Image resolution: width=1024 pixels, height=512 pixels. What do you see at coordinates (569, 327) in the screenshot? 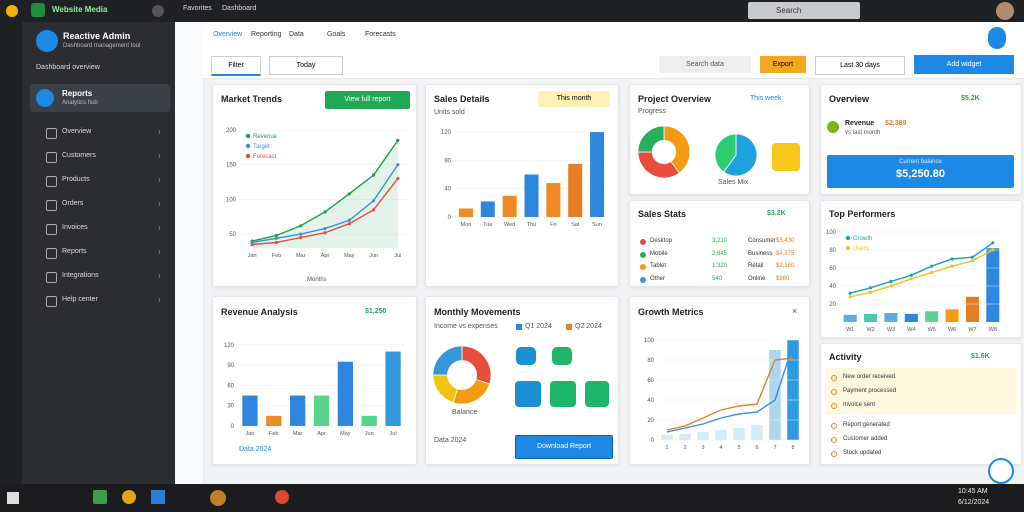
I see `legend-swatch` at bounding box center [569, 327].